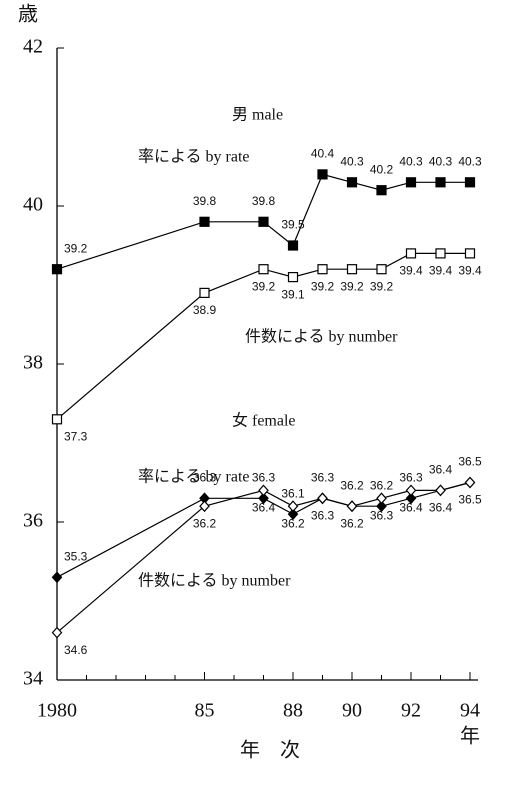 Image resolution: width=513 pixels, height=792 pixels. What do you see at coordinates (33, 679) in the screenshot?
I see `y-tick-label: 34` at bounding box center [33, 679].